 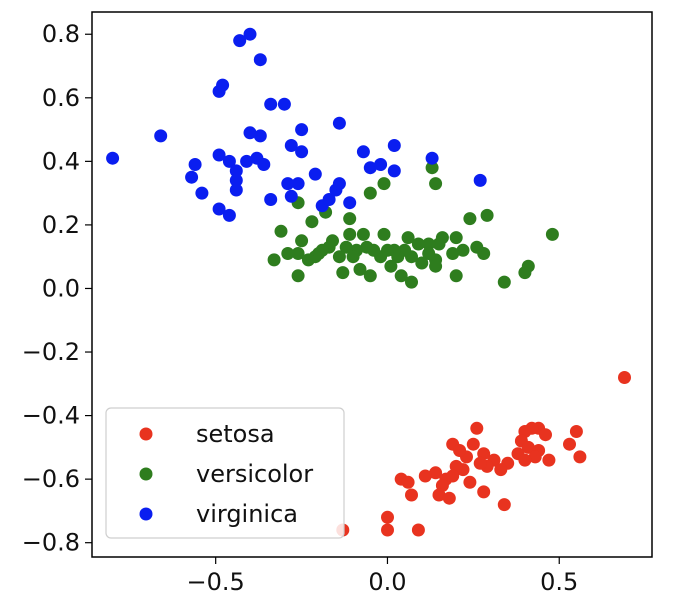 I want to click on series-setosa, so click(x=483, y=454).